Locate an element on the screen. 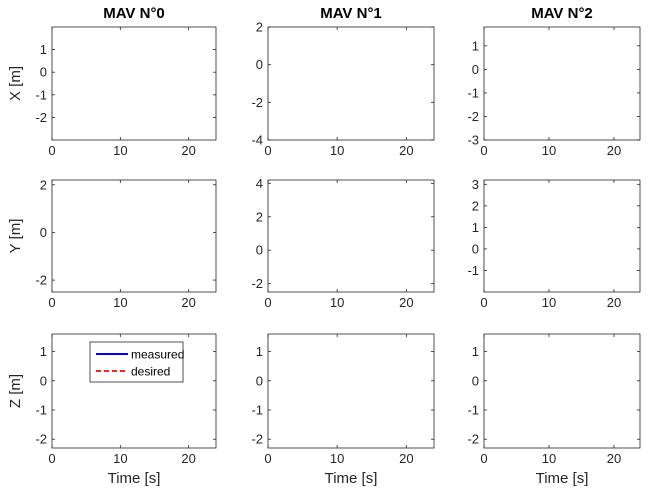 The height and width of the screenshot is (493, 654). legend-box is located at coordinates (136, 362).